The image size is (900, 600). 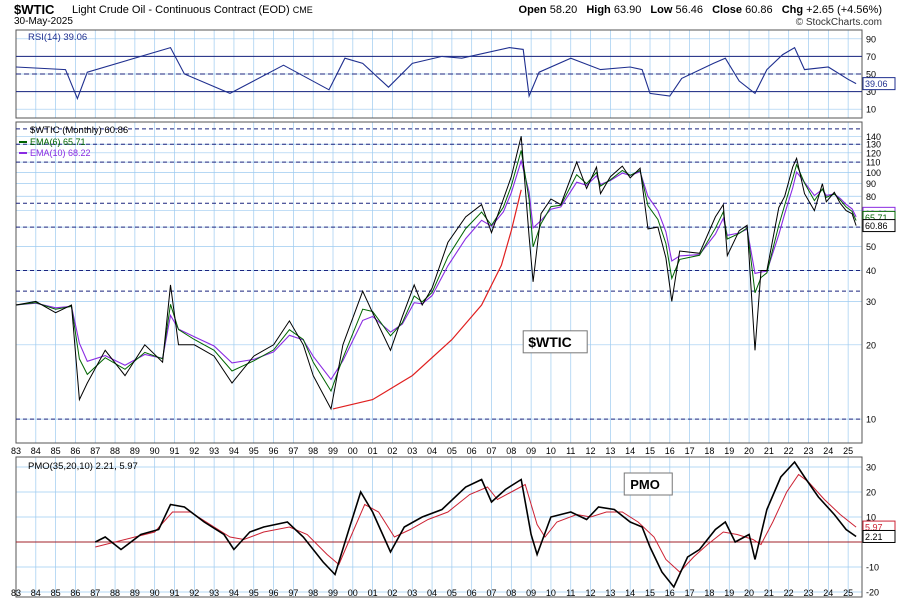 I want to click on price-legend: $WTIC (Monthly) 60.86, so click(x=79, y=130).